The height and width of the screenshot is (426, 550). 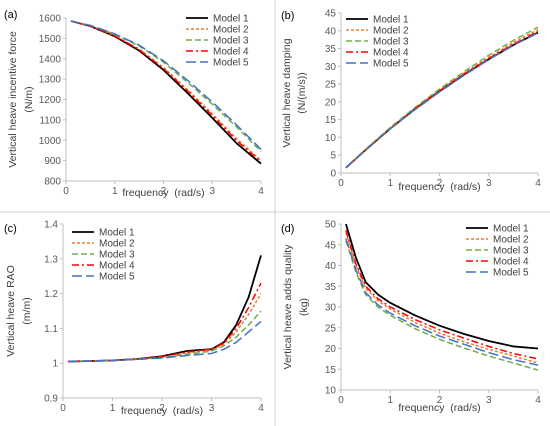 What do you see at coordinates (287, 92) in the screenshot?
I see `y-axis-label: Vertical heave damping` at bounding box center [287, 92].